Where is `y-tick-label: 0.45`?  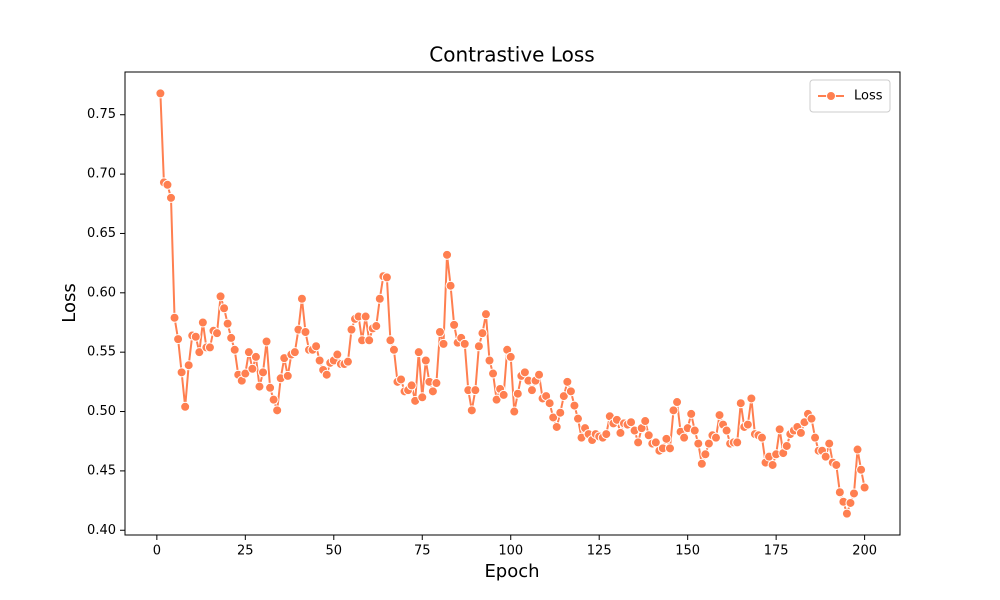
y-tick-label: 0.45 is located at coordinates (101, 470).